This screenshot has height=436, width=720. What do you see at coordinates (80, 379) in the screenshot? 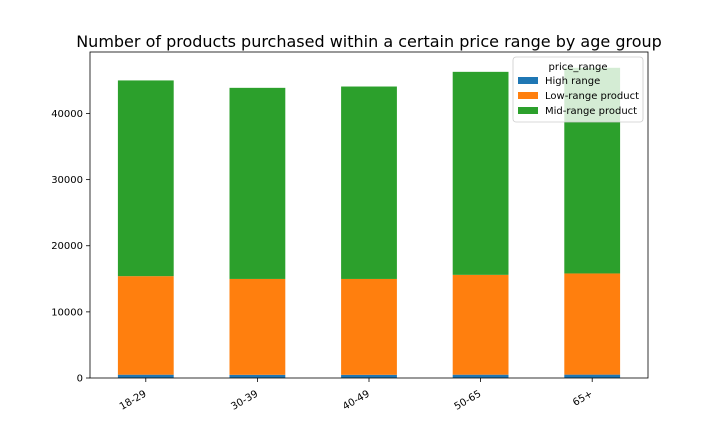
I see `y-tick-label: 0` at bounding box center [80, 379].